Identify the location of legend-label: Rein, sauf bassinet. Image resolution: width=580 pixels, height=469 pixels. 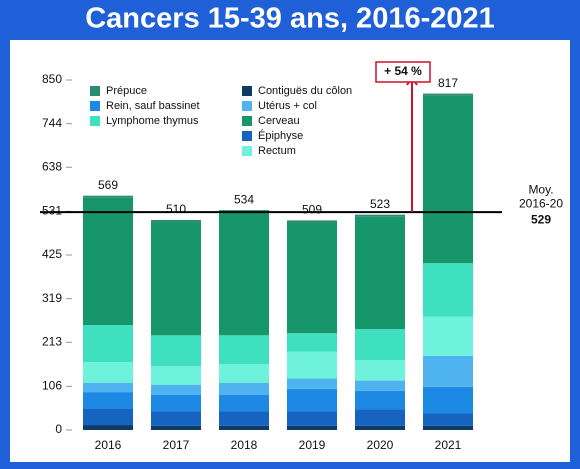
(153, 106).